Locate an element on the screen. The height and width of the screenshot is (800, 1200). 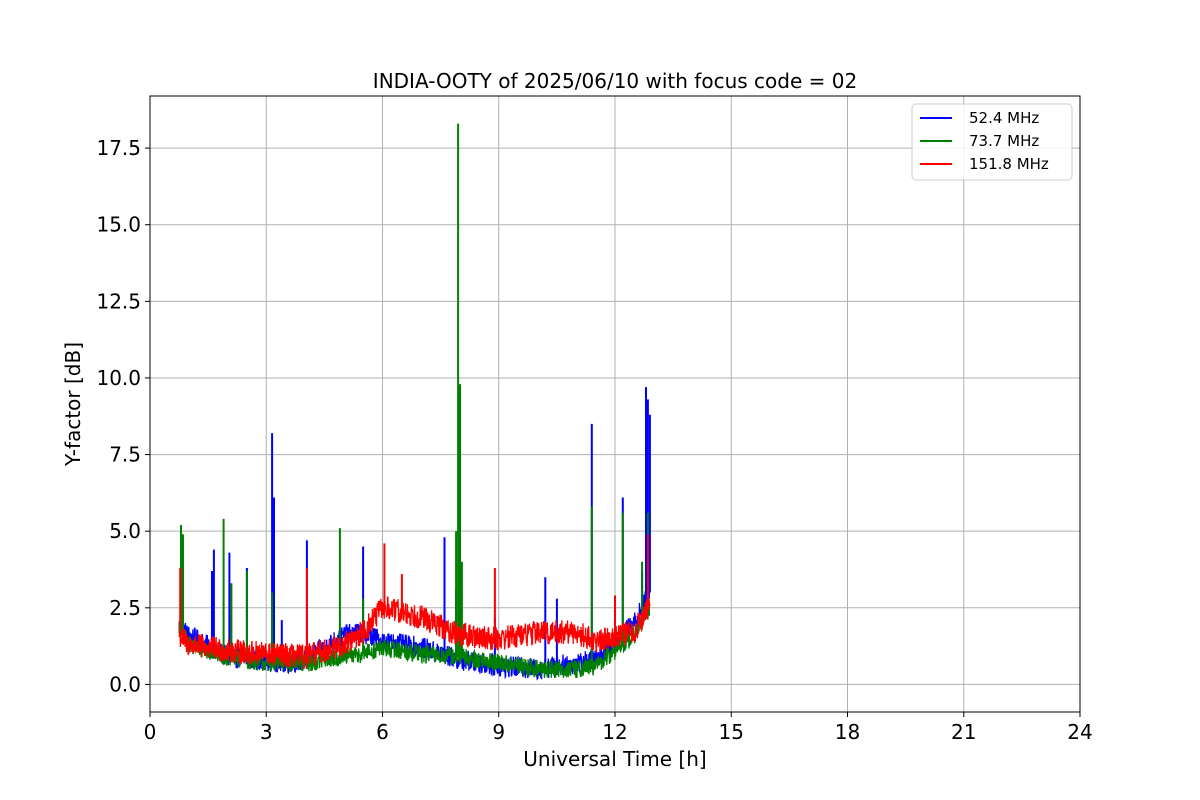
x-tick-label: 6 is located at coordinates (382, 732).